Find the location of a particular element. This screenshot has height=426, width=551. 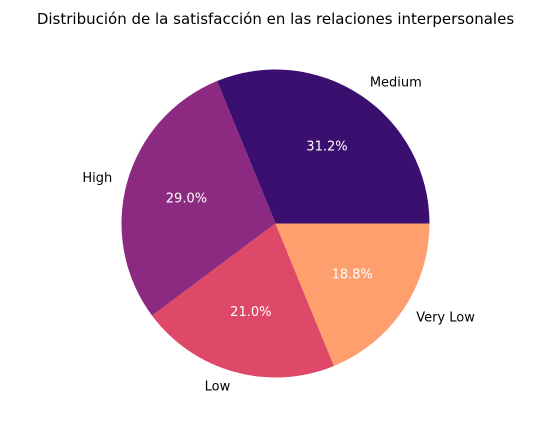

pie-percent-label: 18.8% is located at coordinates (352, 274).